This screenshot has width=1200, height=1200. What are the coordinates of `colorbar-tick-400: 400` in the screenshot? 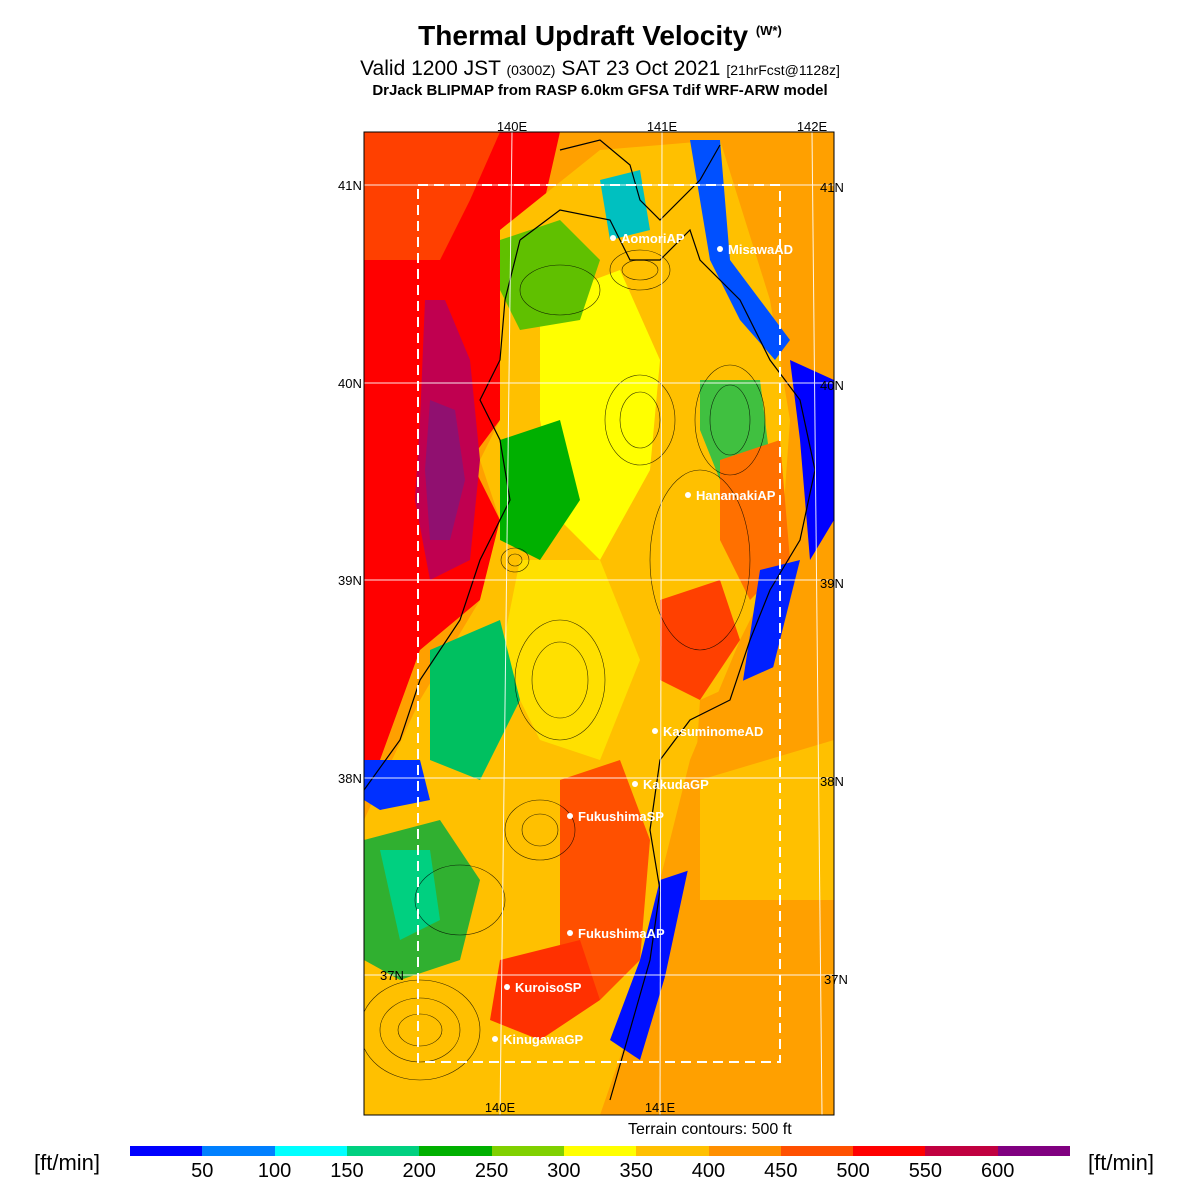 It's located at (708, 1171).